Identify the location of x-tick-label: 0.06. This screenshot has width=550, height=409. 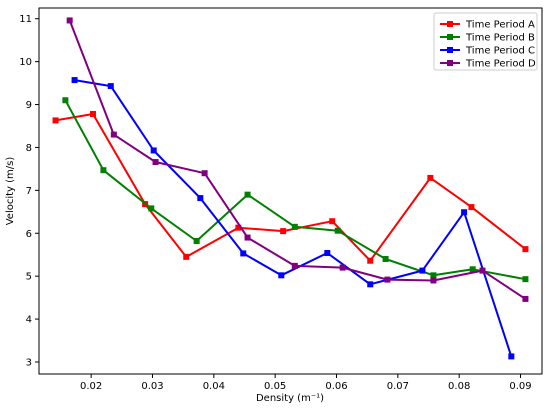
(336, 386).